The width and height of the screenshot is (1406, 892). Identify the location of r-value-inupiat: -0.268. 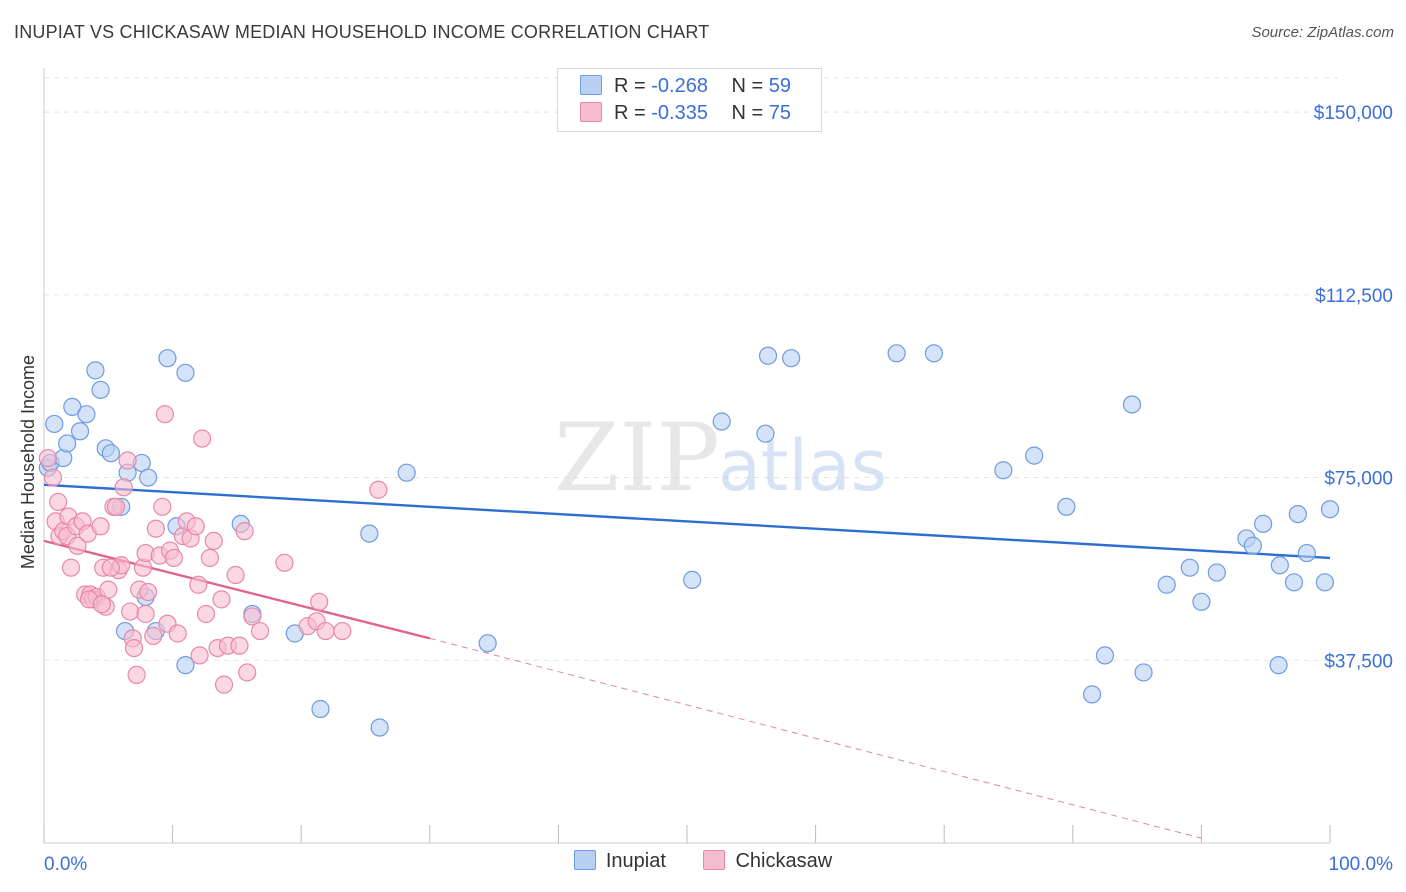
(679, 86).